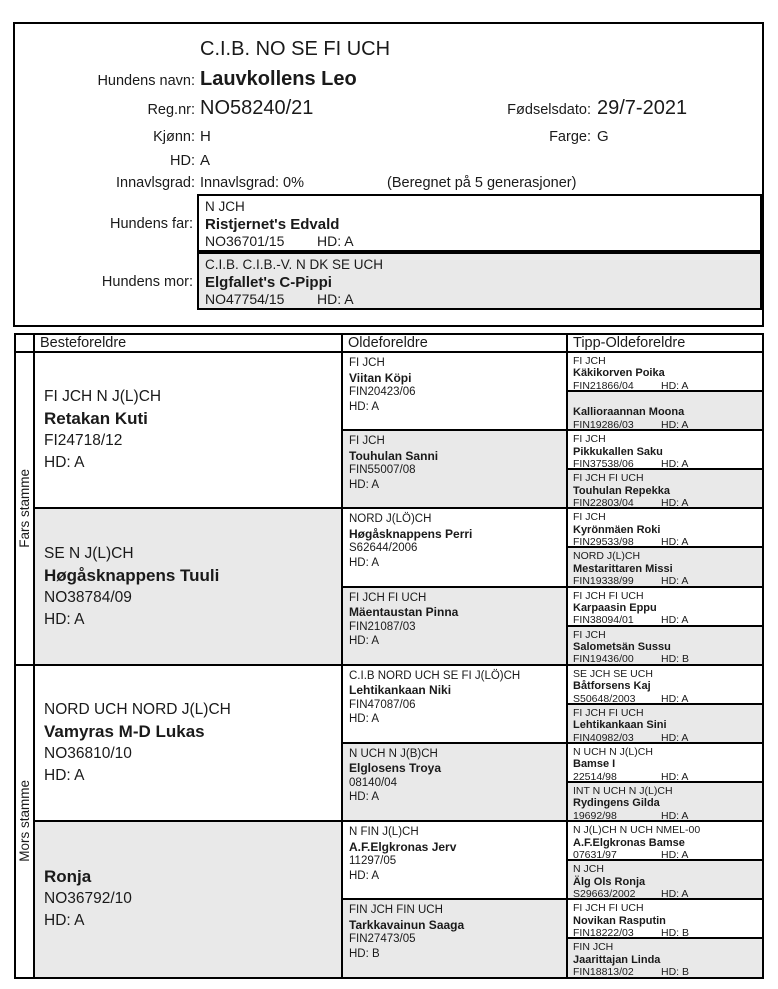 The height and width of the screenshot is (989, 778). I want to click on great-great-grandparent-cell: FI JCH Kyrönmäen Roki FIN29533/98 HD: A, so click(665, 528).